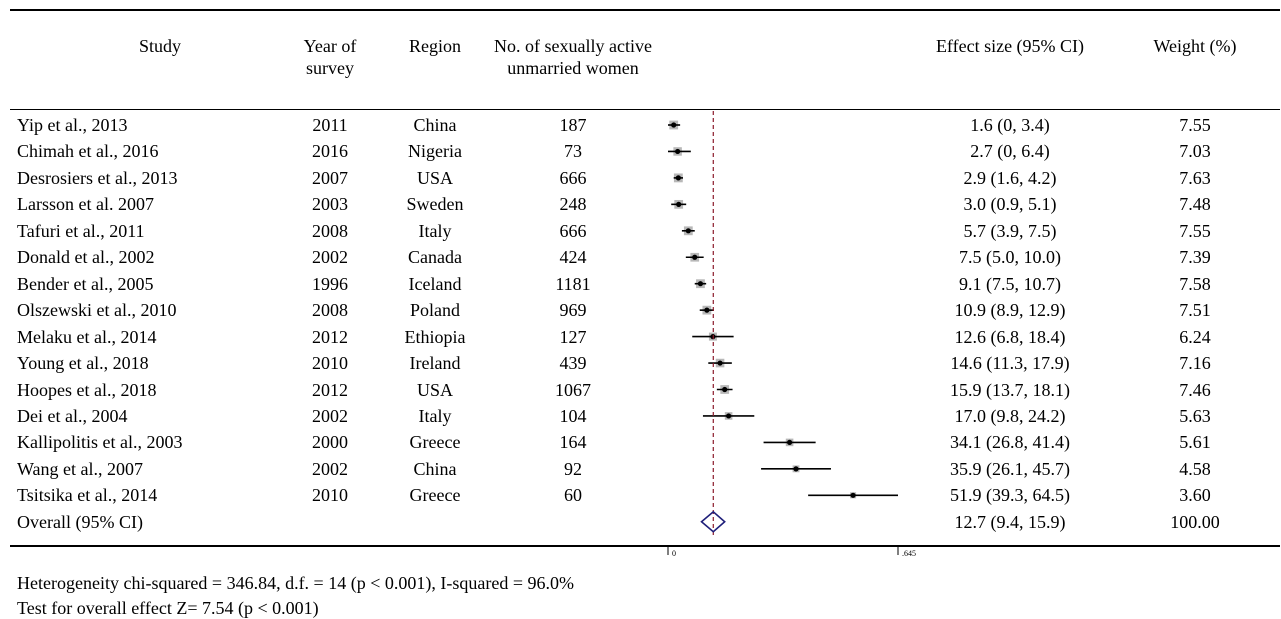  Describe the element at coordinates (1195, 336) in the screenshot. I see `weight-cell: 6.24` at that location.